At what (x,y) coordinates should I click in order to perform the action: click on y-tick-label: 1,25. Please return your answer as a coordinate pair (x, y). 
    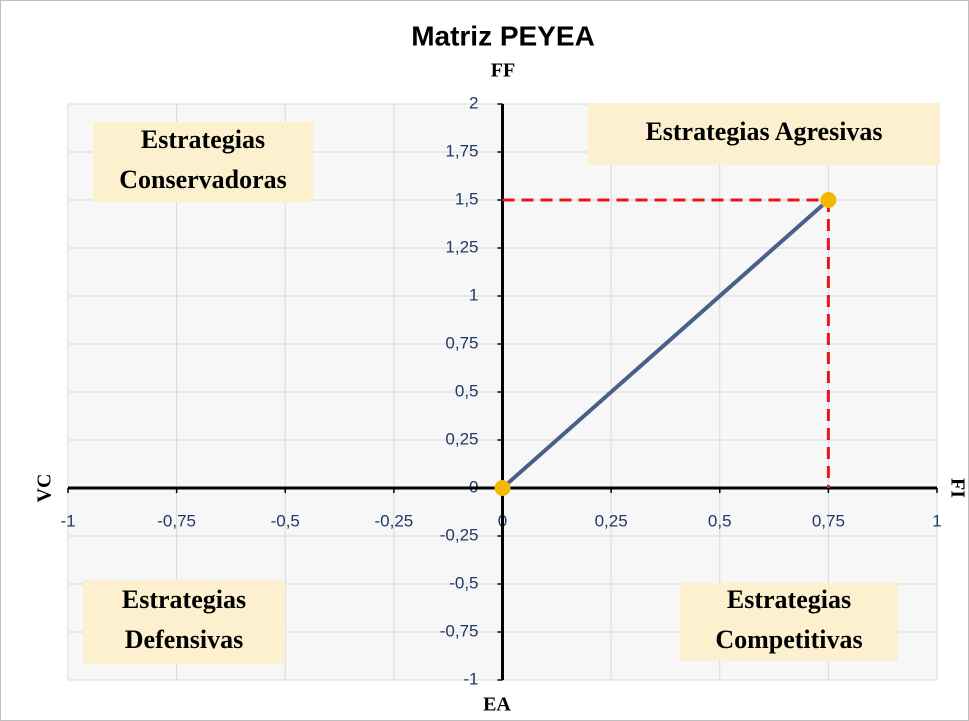
    Looking at the image, I should click on (461, 246).